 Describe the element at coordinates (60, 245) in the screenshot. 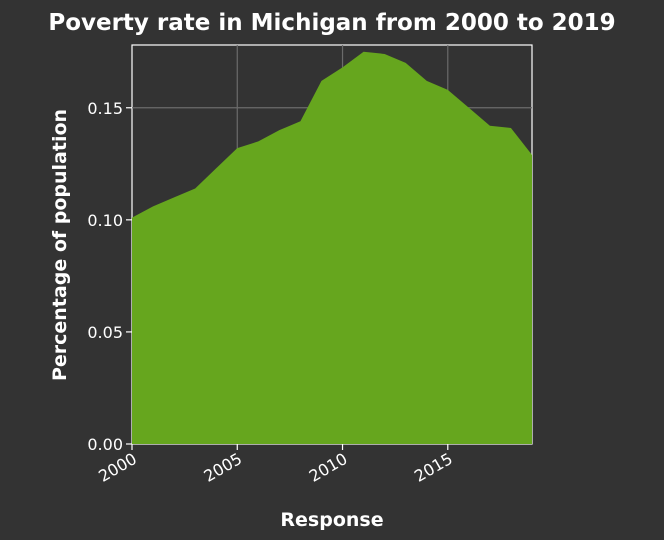

I see `y-axis-label: Percentage of population` at that location.